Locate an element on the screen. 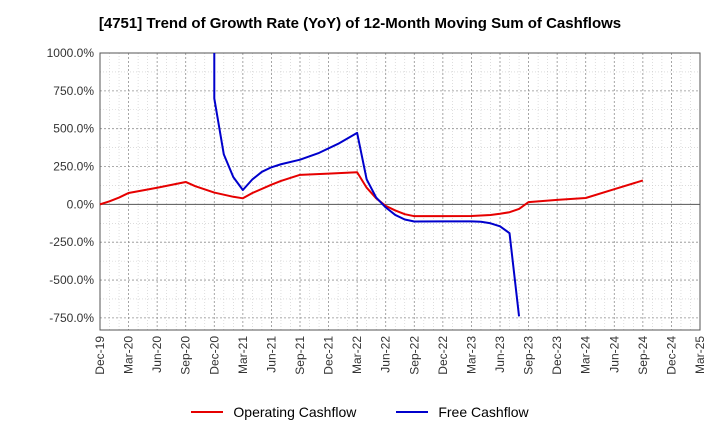 The height and width of the screenshot is (440, 720). x-tick-label: Mar-20 is located at coordinates (129, 355).